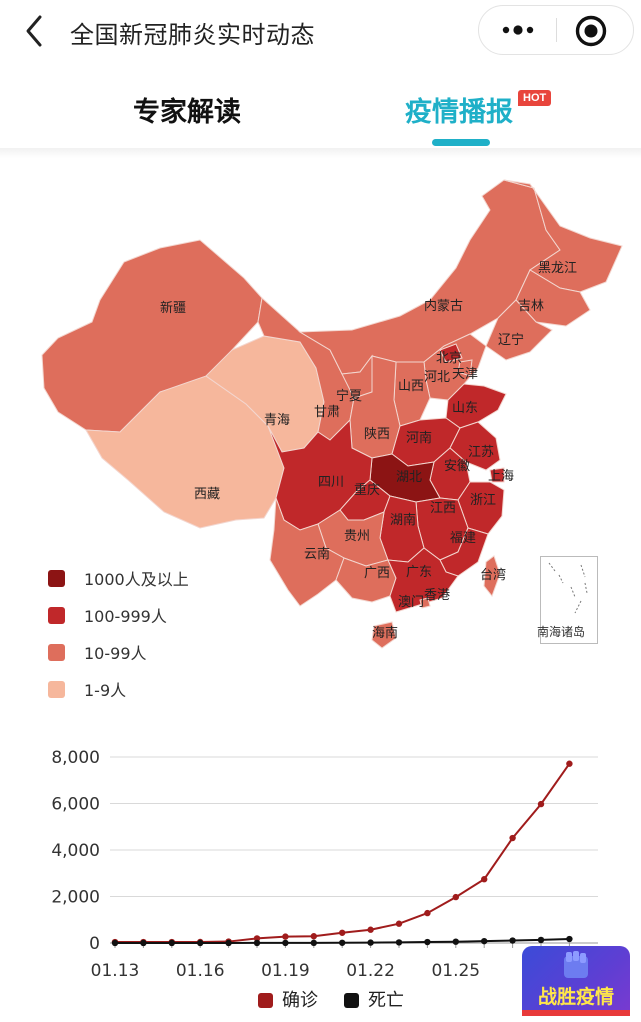 This screenshot has height=1022, width=641. What do you see at coordinates (451, 353) in the screenshot?
I see `province-beijing` at bounding box center [451, 353].